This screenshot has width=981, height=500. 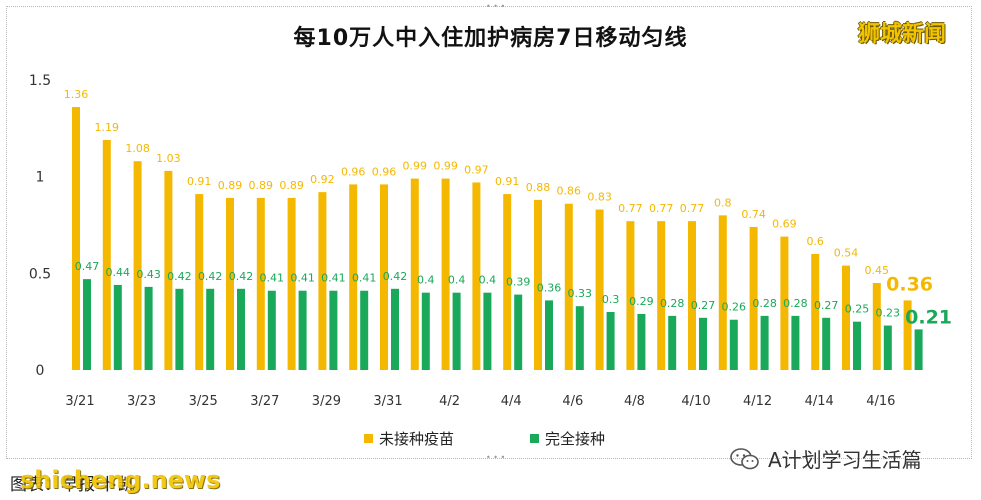 What do you see at coordinates (572, 401) in the screenshot?
I see `x-tick-label: 4/6` at bounding box center [572, 401].